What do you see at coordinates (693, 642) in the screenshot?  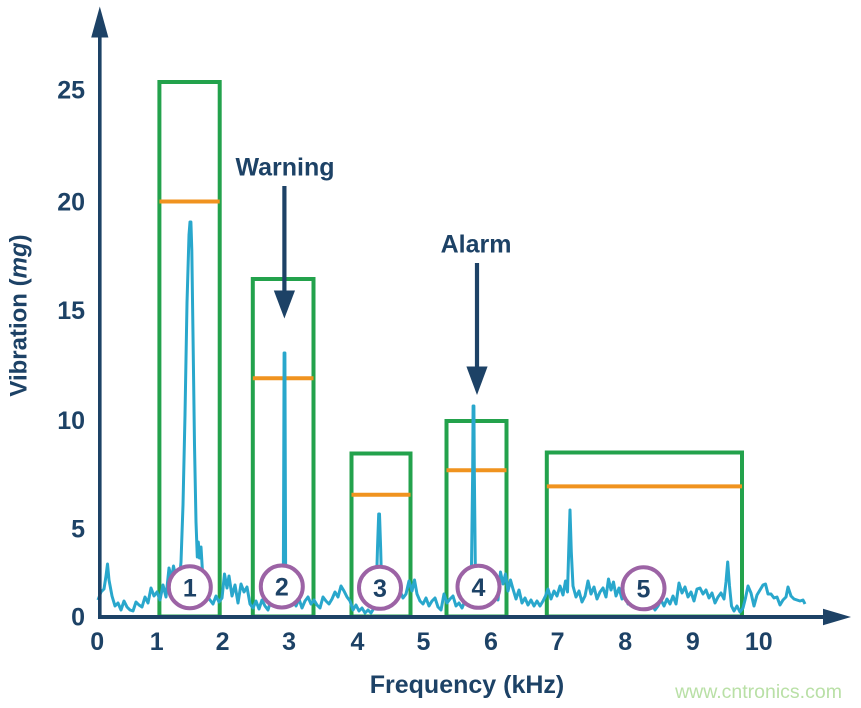 I see `svg-text: 9` at bounding box center [693, 642].